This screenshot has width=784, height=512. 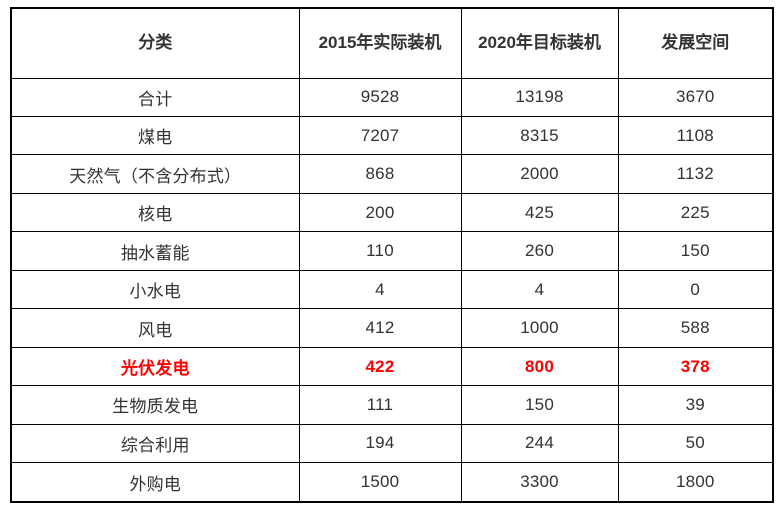 I want to click on value-2020-cell: 8315, so click(x=539, y=135).